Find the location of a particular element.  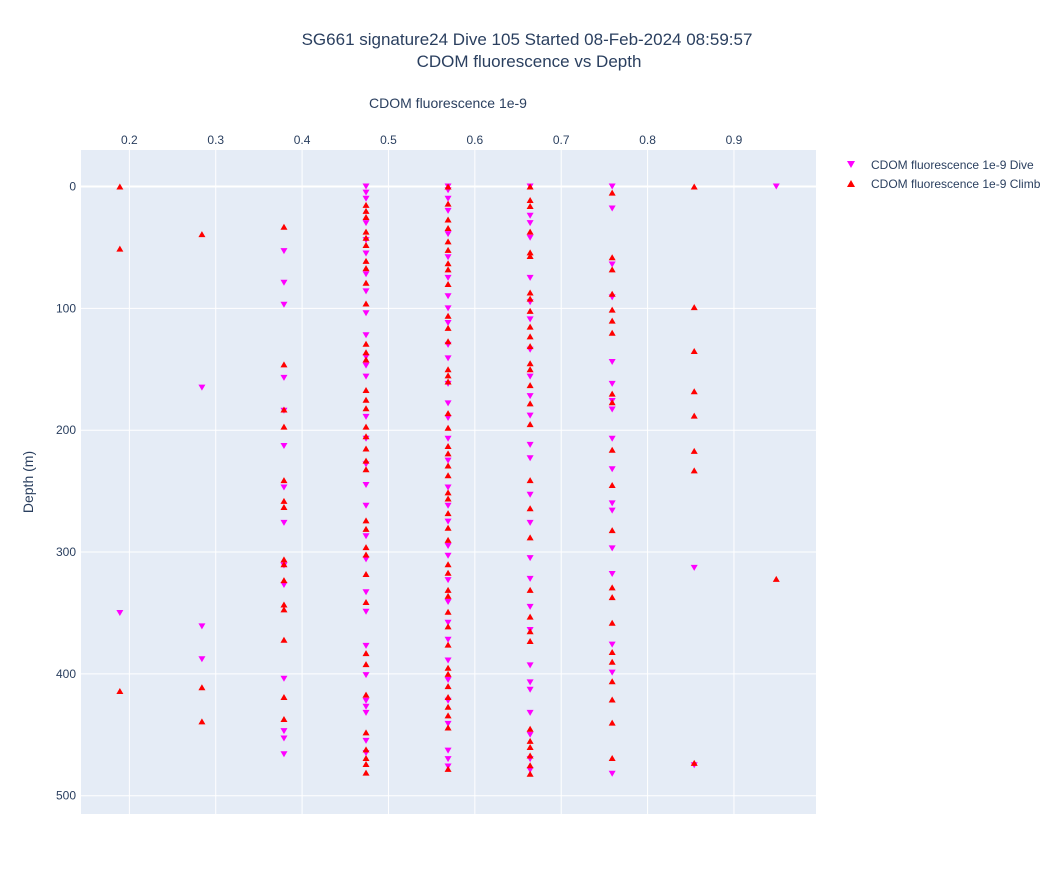

y-axis-title: Depth (m) is located at coordinates (28, 482).